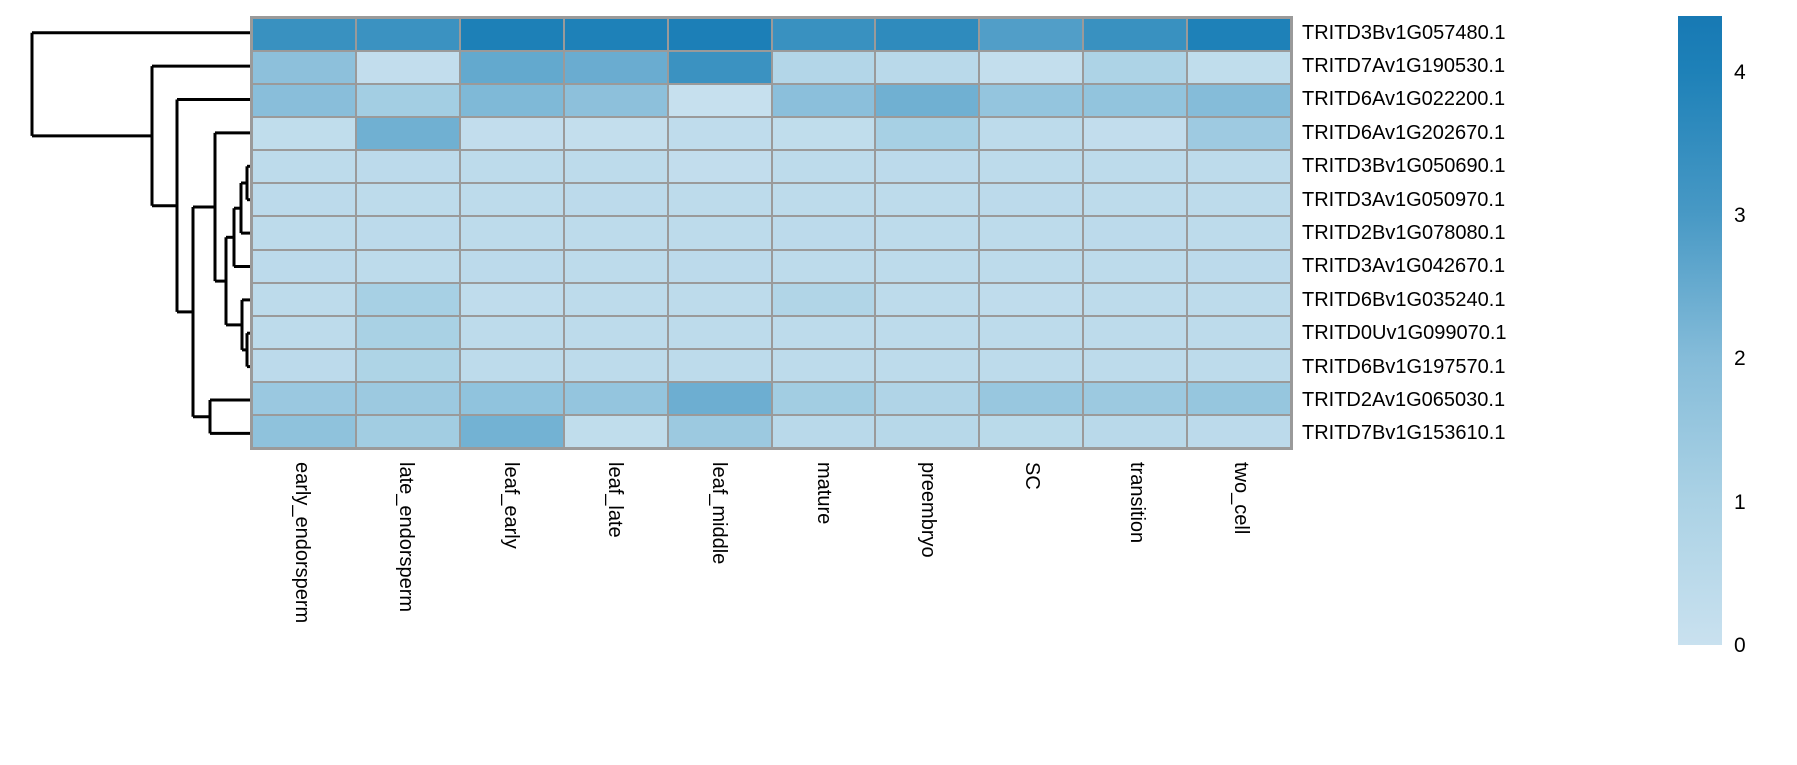  What do you see at coordinates (1404, 399) in the screenshot?
I see `row-label: TRITD2Av1G065030.1` at bounding box center [1404, 399].